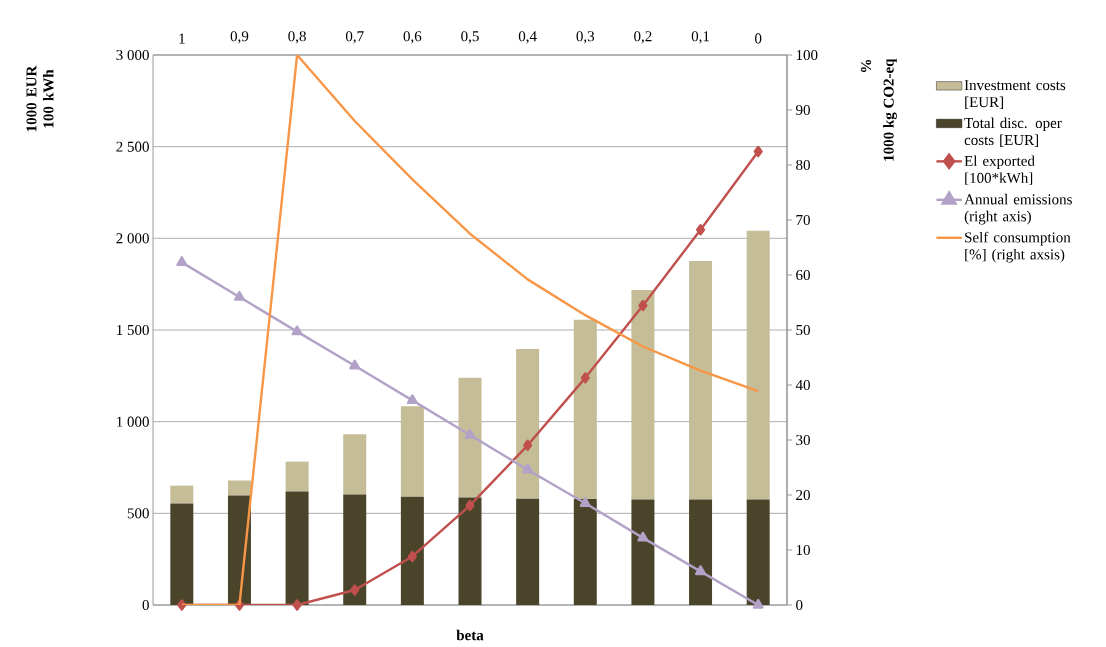 The height and width of the screenshot is (647, 1106). I want to click on x-tick-label: 0,7, so click(354, 37).